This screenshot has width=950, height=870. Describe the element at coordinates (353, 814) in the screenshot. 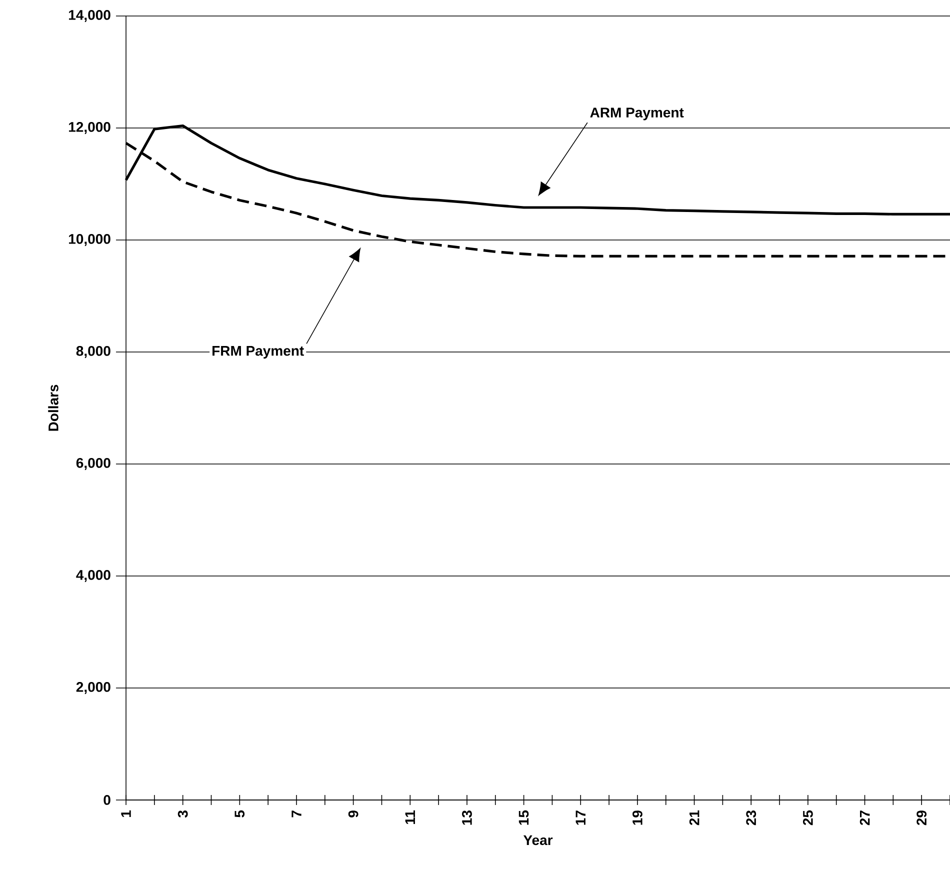

I see `x-tick-label: 9` at that location.